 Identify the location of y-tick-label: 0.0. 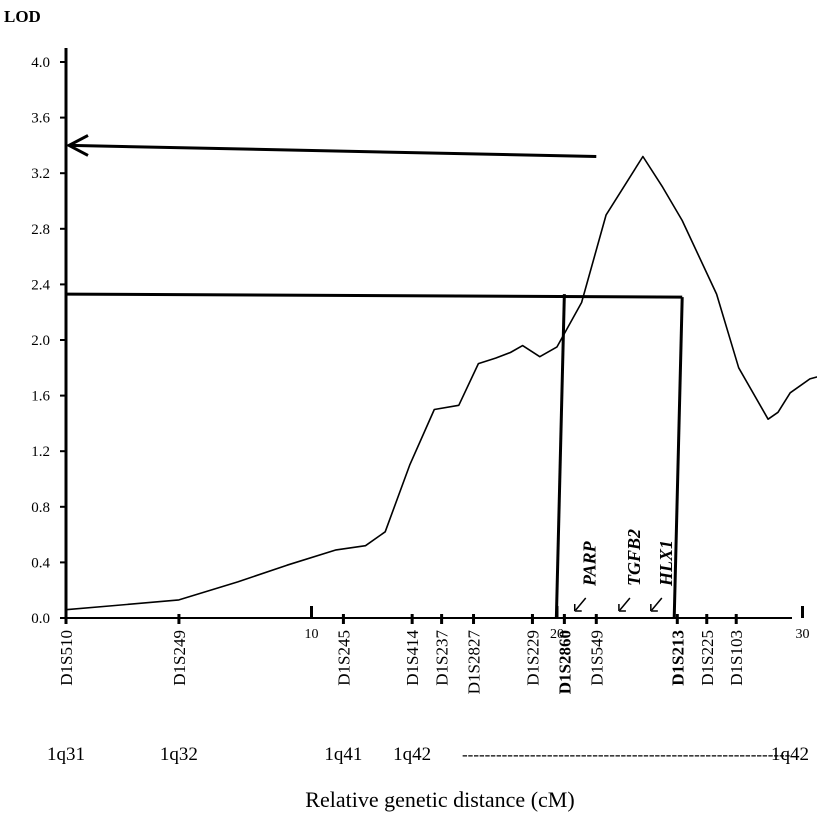
(40, 619).